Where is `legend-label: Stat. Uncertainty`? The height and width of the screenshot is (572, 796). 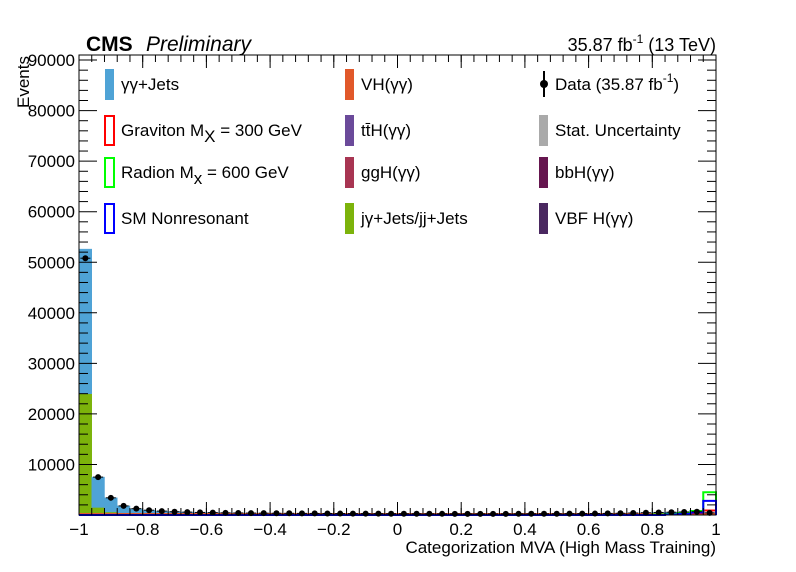
legend-label: Stat. Uncertainty is located at coordinates (618, 130).